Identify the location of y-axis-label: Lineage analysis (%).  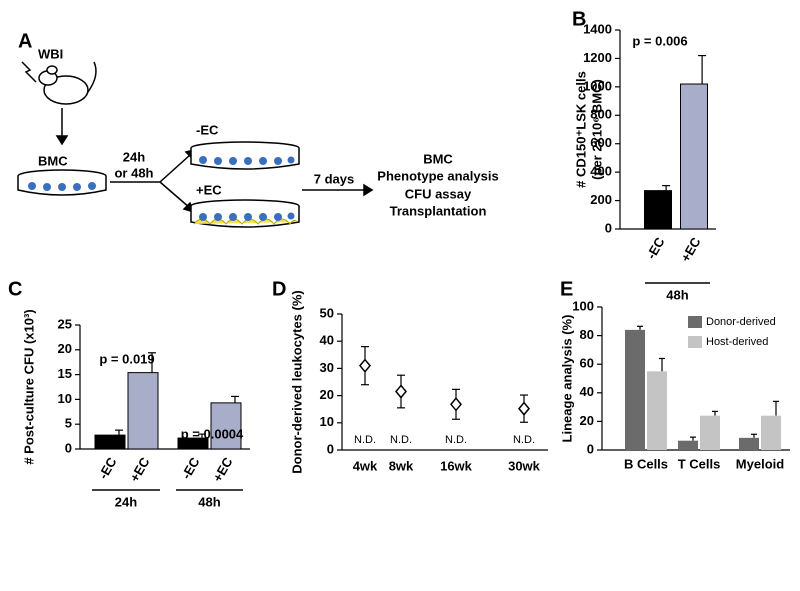
(566, 379).